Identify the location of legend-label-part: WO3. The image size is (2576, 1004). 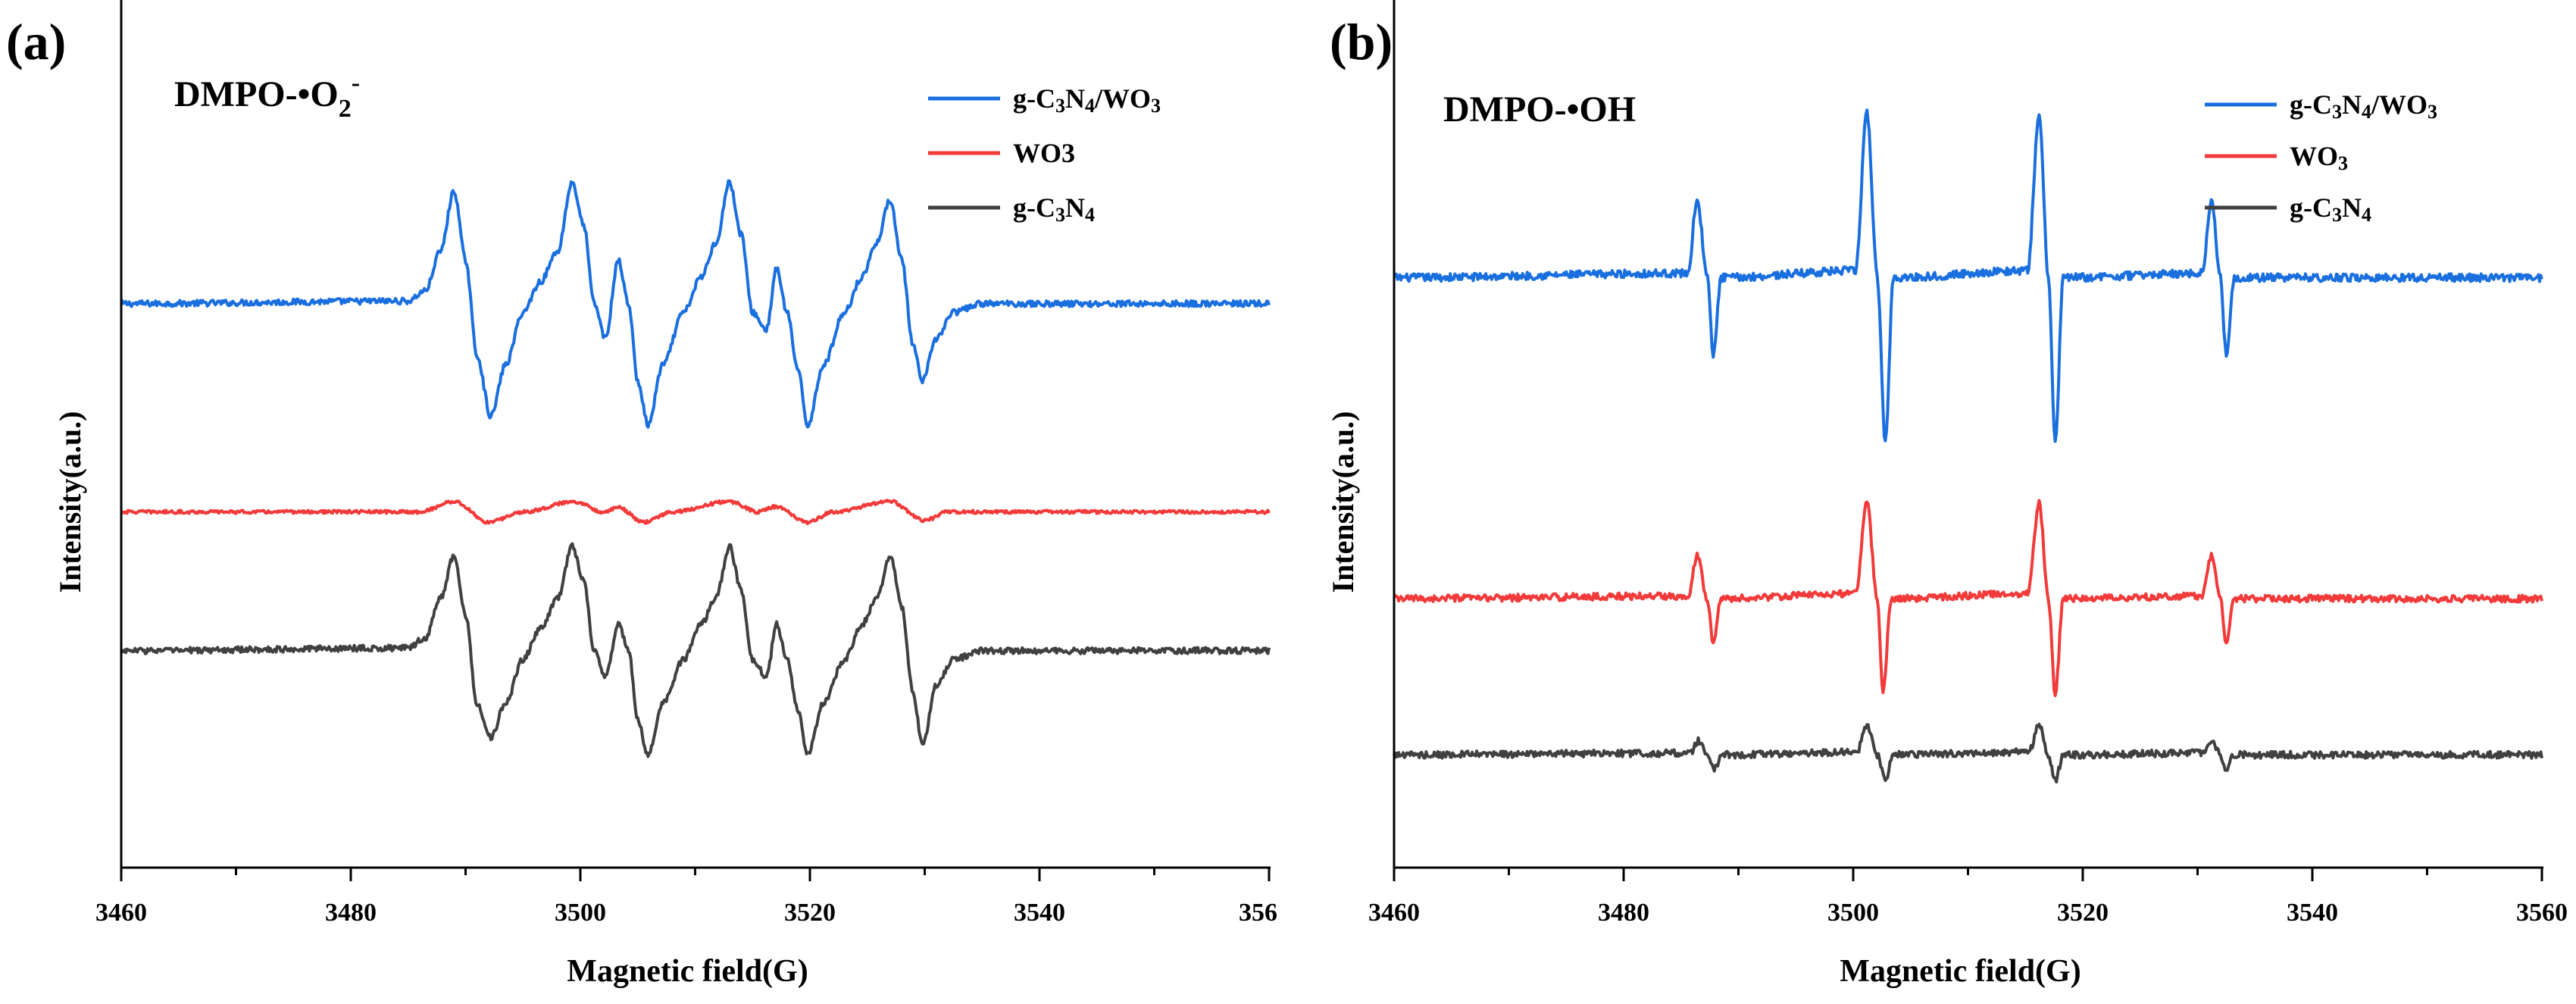
(1044, 153).